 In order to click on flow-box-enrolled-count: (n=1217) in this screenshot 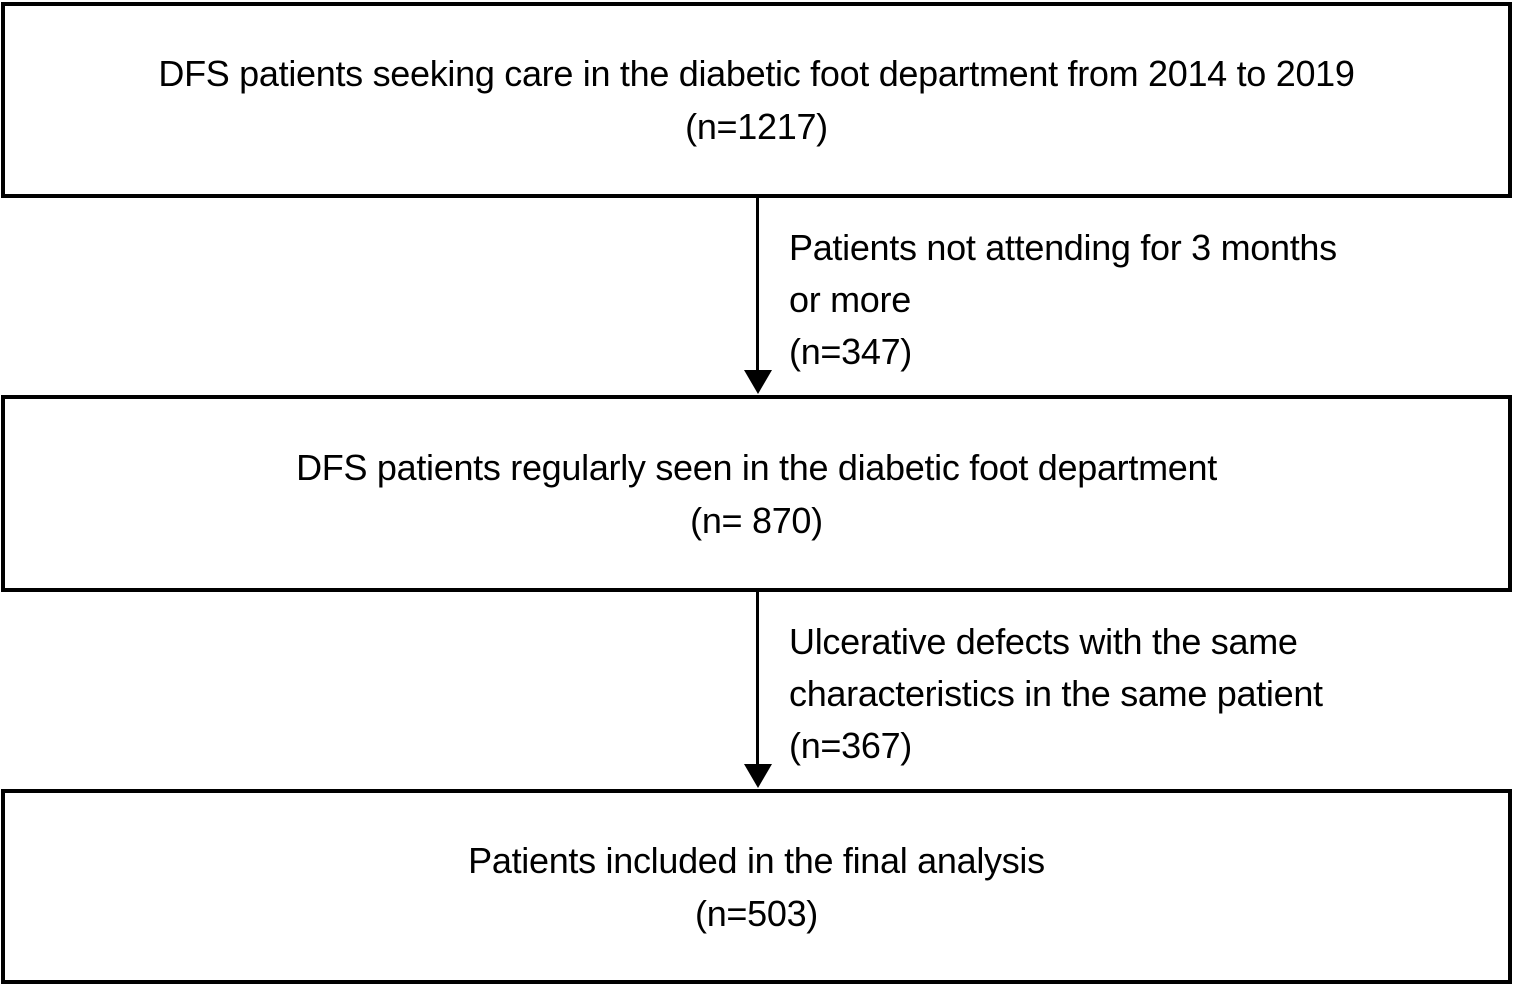, I will do `click(756, 126)`.